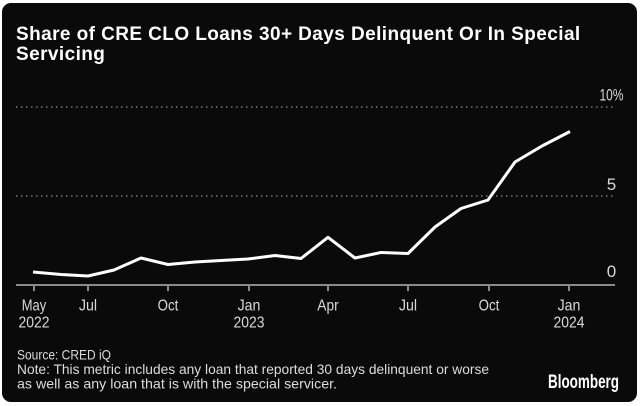  I want to click on svg-text: 2022, so click(34, 323).